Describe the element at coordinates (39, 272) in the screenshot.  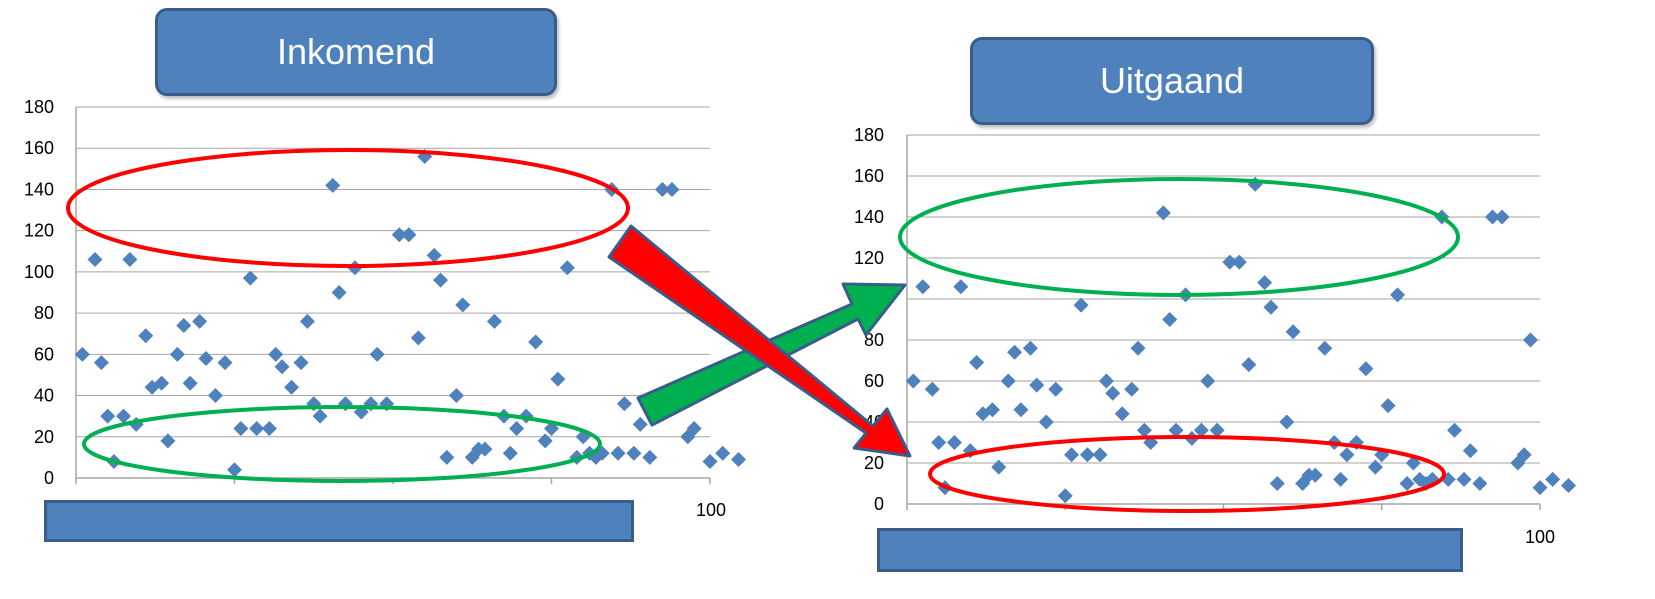
I see `inkomend-y-tick-label: 100` at that location.